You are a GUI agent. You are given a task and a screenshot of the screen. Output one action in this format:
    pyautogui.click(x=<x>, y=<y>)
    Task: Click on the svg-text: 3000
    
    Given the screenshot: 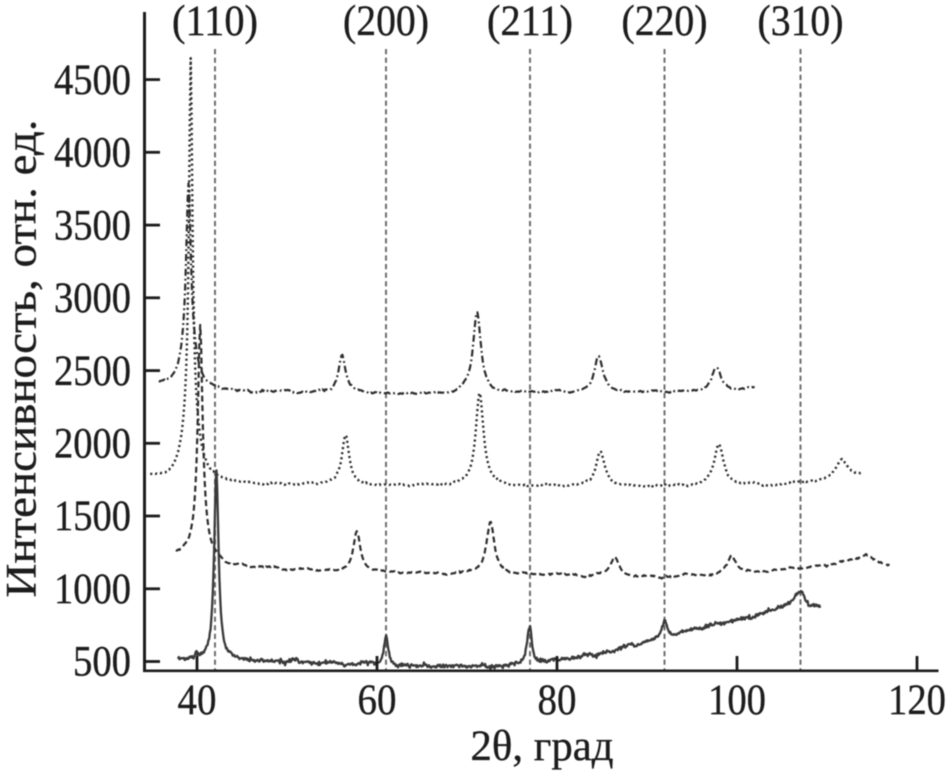 What is the action you would take?
    pyautogui.click(x=92, y=298)
    